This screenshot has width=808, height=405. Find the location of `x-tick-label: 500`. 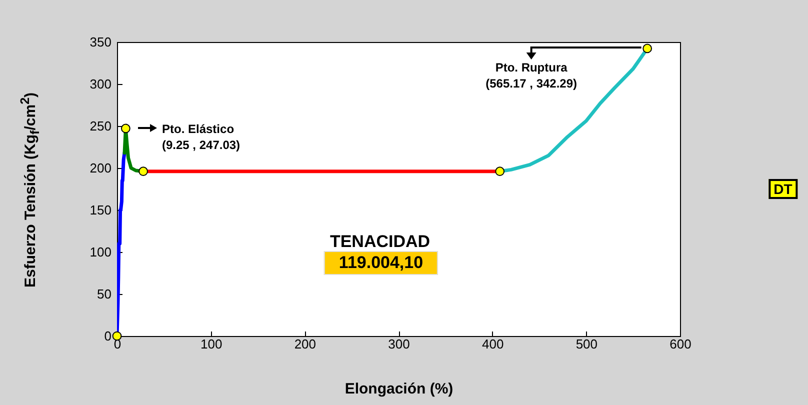

x-tick-label: 500 is located at coordinates (587, 344).